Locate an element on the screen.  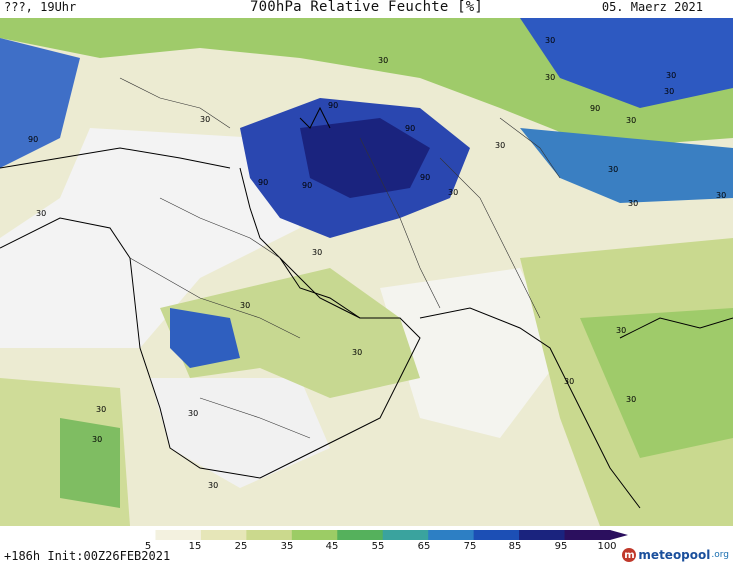
humid-zone-east is located at coordinates (626, 165).